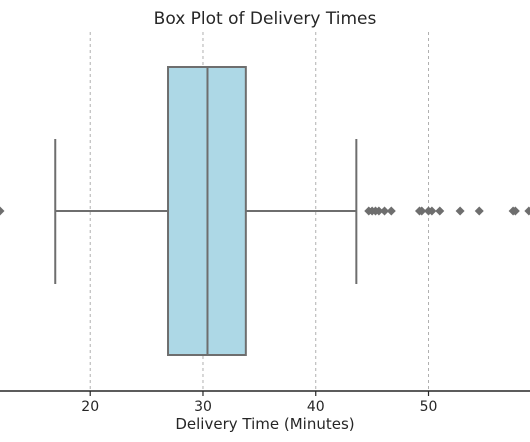 Image resolution: width=530 pixels, height=442 pixels. I want to click on x-tick-label: 40, so click(316, 407).